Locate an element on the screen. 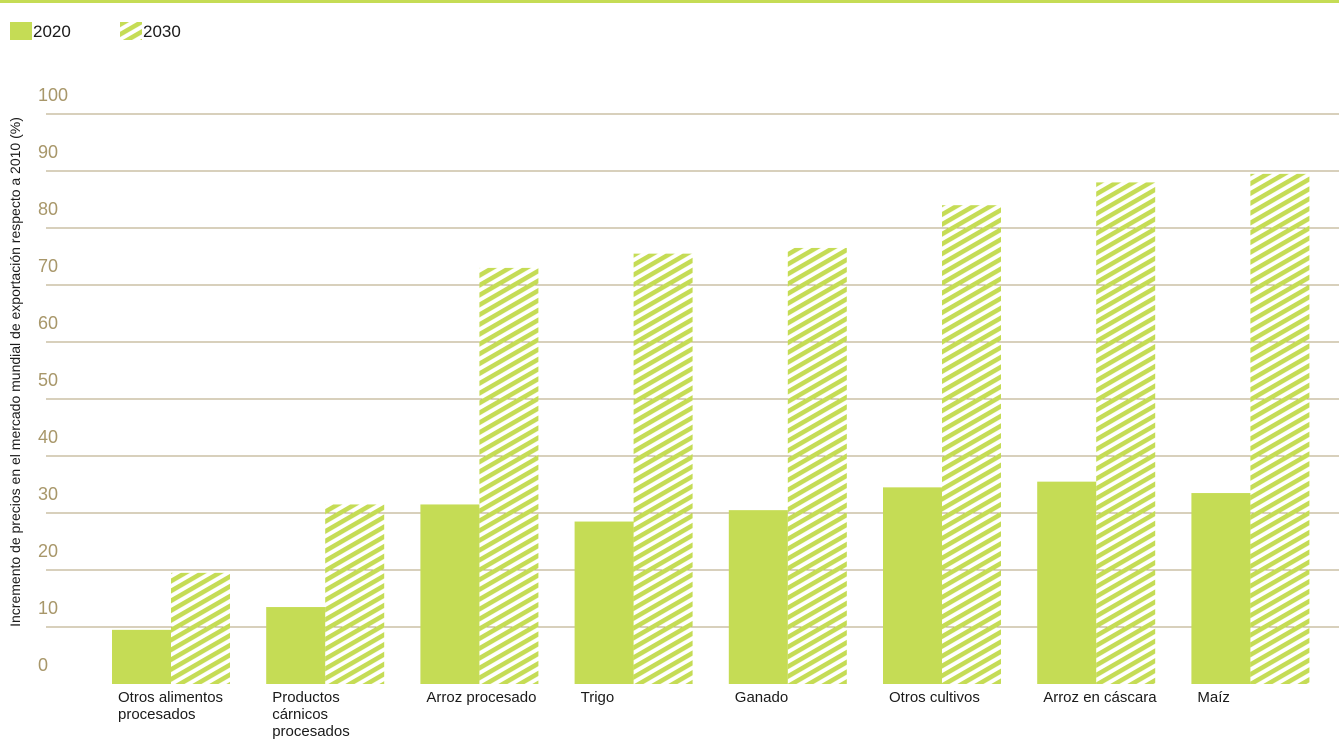 The width and height of the screenshot is (1339, 754). y-tick-label-60: 60 is located at coordinates (48, 323).